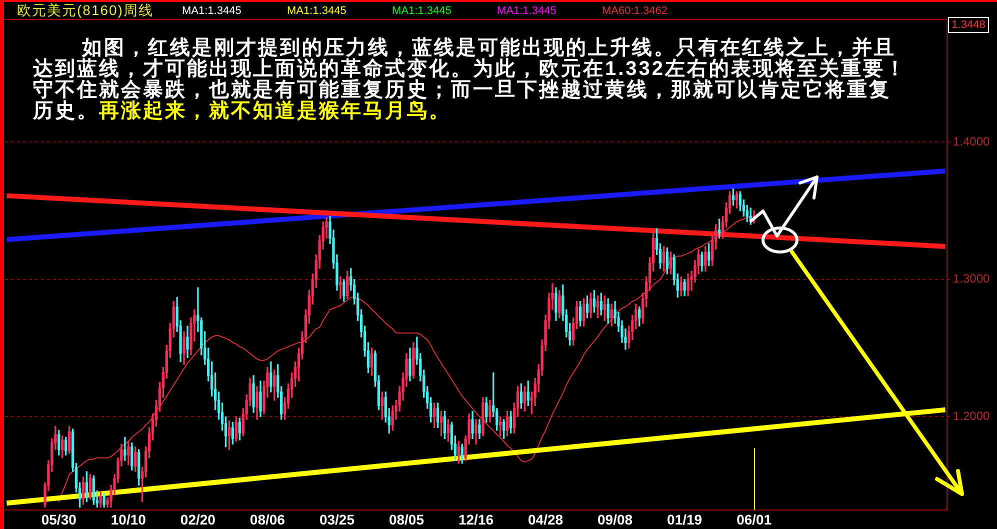 Image resolution: width=997 pixels, height=529 pixels. Describe the element at coordinates (635, 11) in the screenshot. I see `text: MA60:1.3462` at that location.